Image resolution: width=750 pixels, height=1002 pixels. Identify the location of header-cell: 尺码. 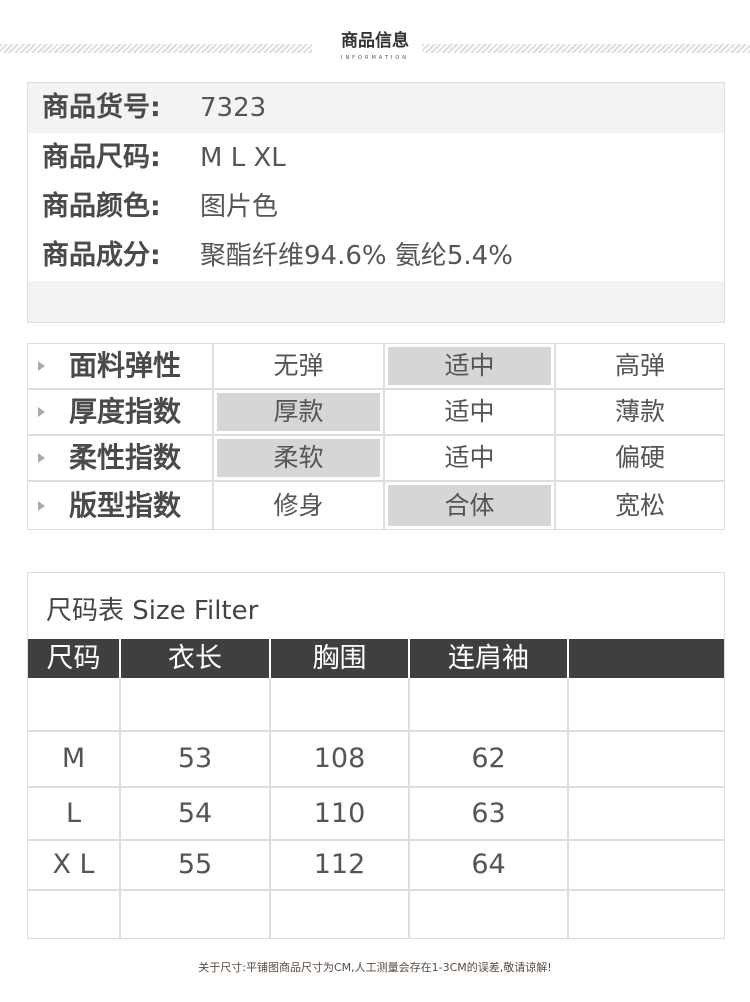
(73, 658).